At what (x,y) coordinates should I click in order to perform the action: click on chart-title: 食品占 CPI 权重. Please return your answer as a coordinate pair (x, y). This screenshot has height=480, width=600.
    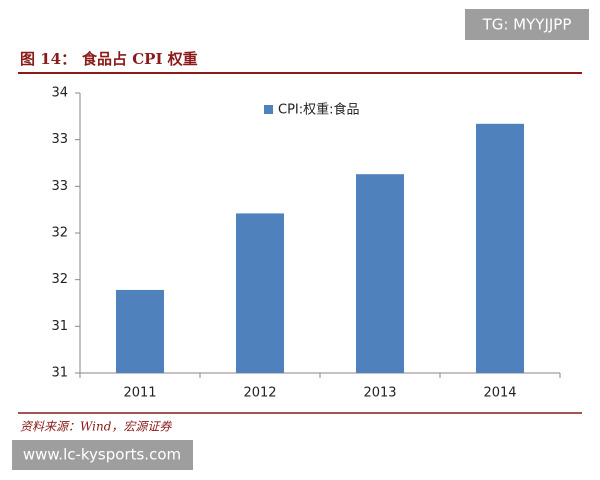
    Looking at the image, I should click on (140, 59).